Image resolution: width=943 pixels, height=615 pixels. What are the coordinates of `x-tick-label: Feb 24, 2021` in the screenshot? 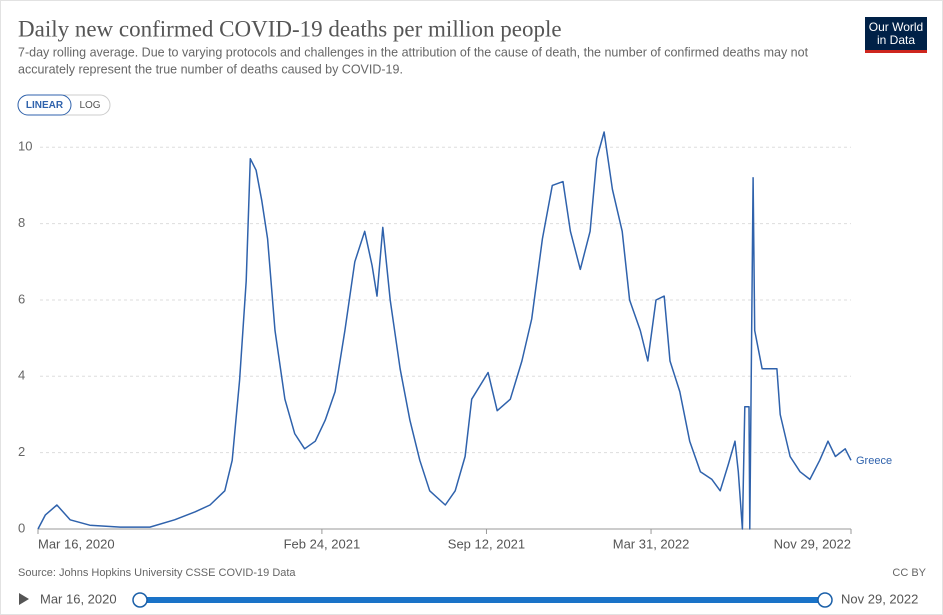 It's located at (322, 543).